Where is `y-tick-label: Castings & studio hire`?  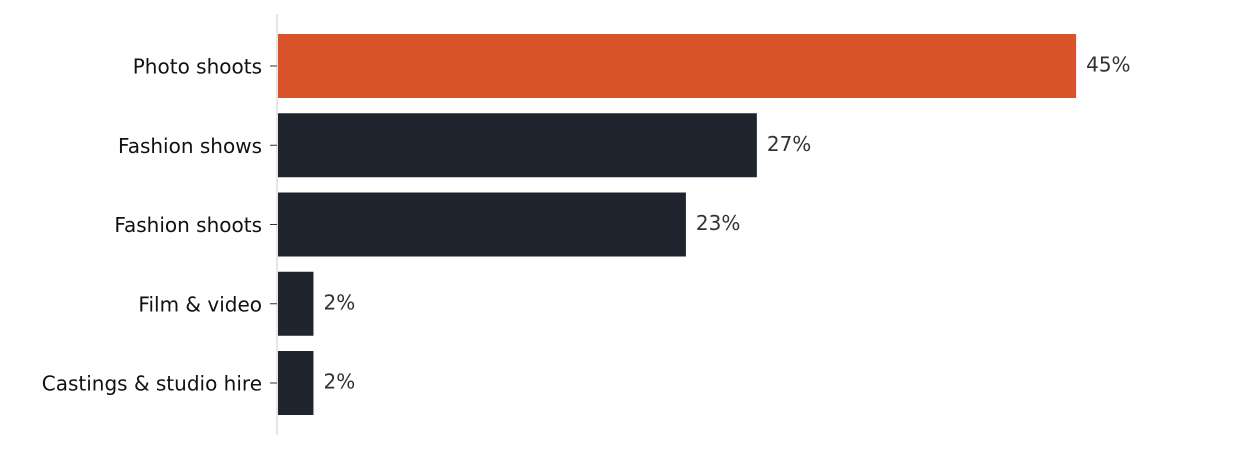
y-tick-label: Castings & studio hire is located at coordinates (152, 384).